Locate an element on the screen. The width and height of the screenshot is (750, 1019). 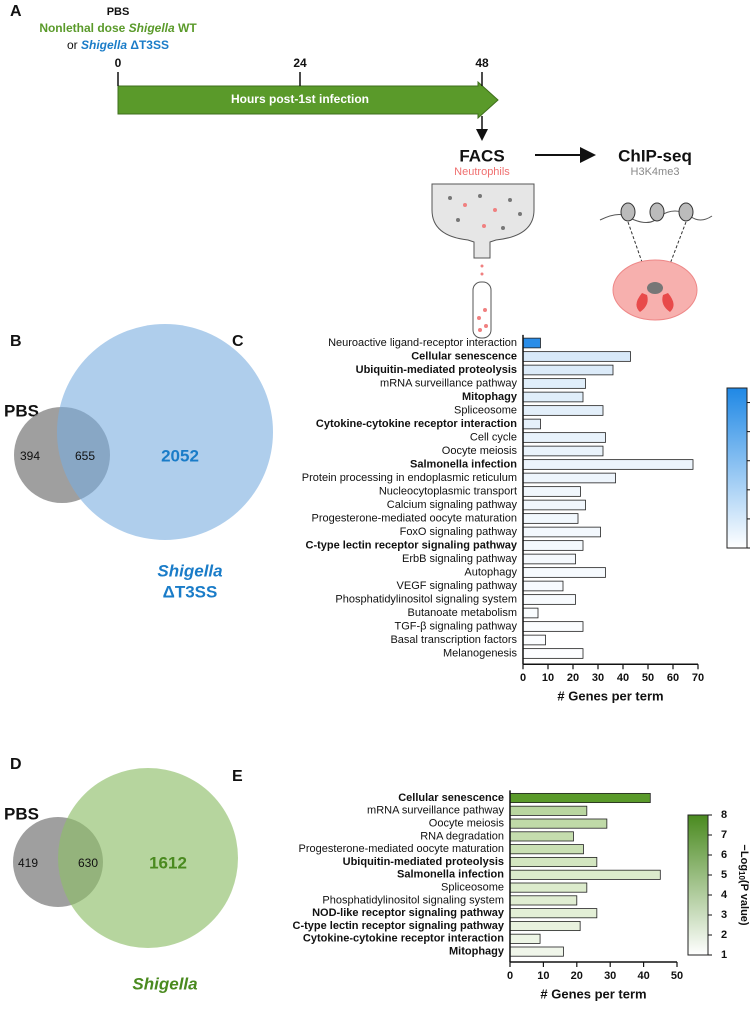
colorbar-title-part: (P value) is located at coordinates (744, 903).